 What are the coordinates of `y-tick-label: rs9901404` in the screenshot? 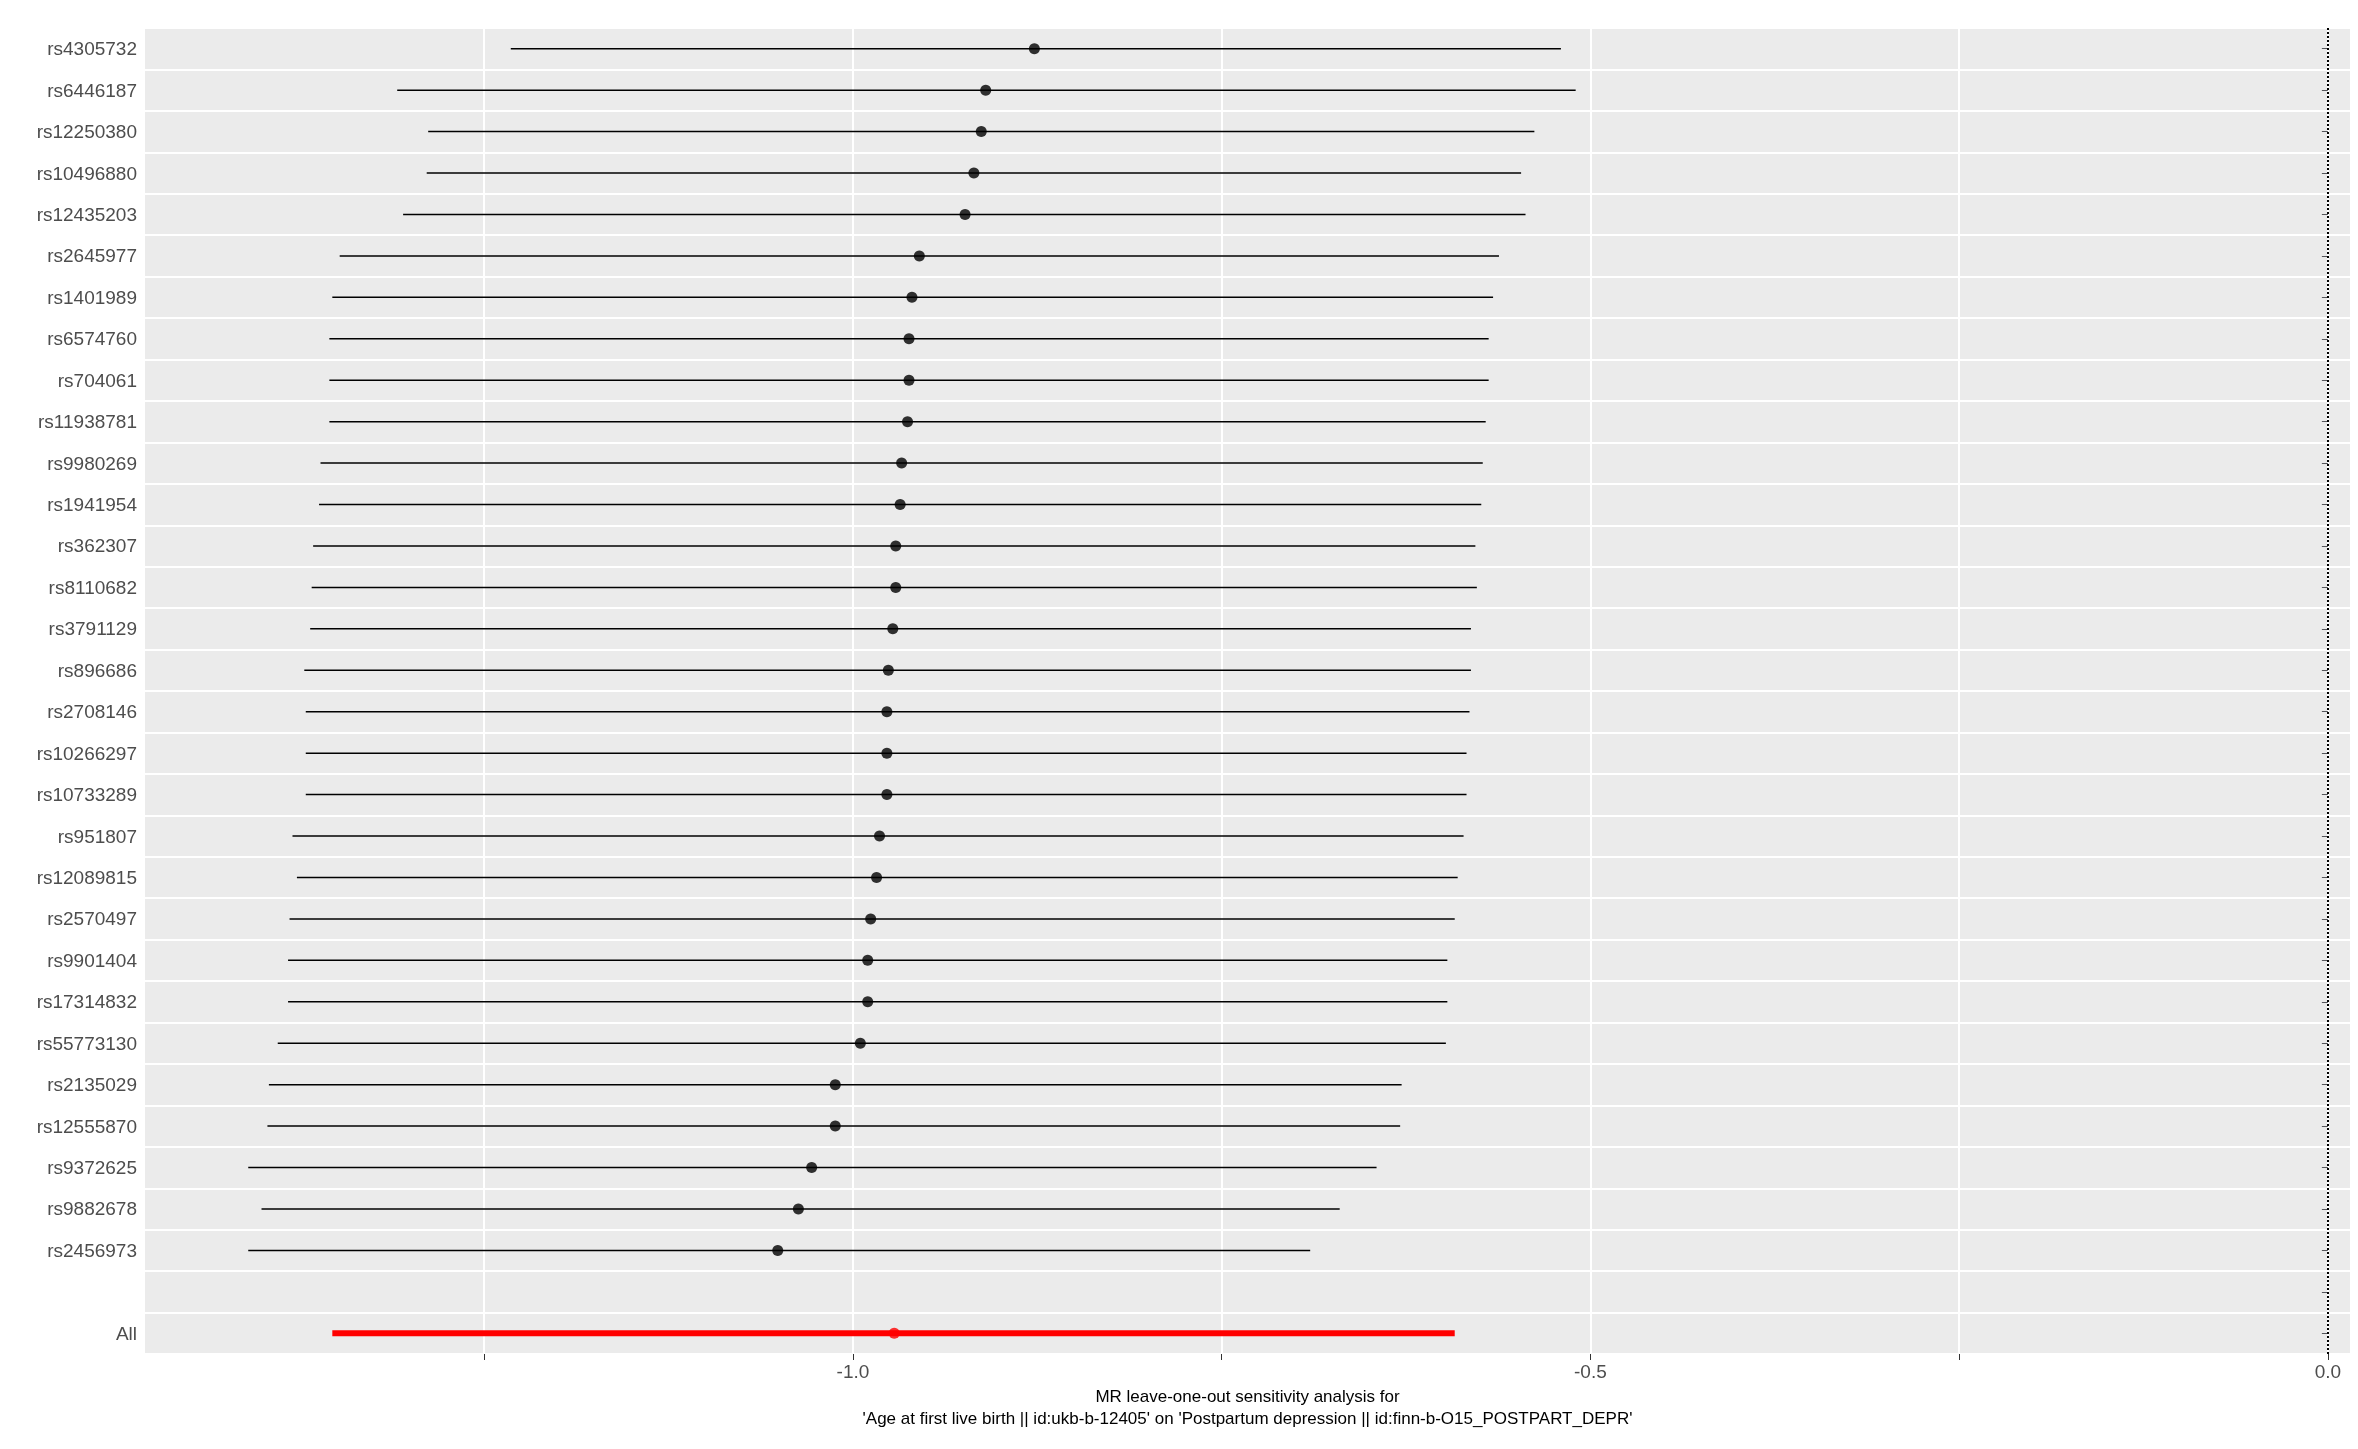 It's located at (92, 960).